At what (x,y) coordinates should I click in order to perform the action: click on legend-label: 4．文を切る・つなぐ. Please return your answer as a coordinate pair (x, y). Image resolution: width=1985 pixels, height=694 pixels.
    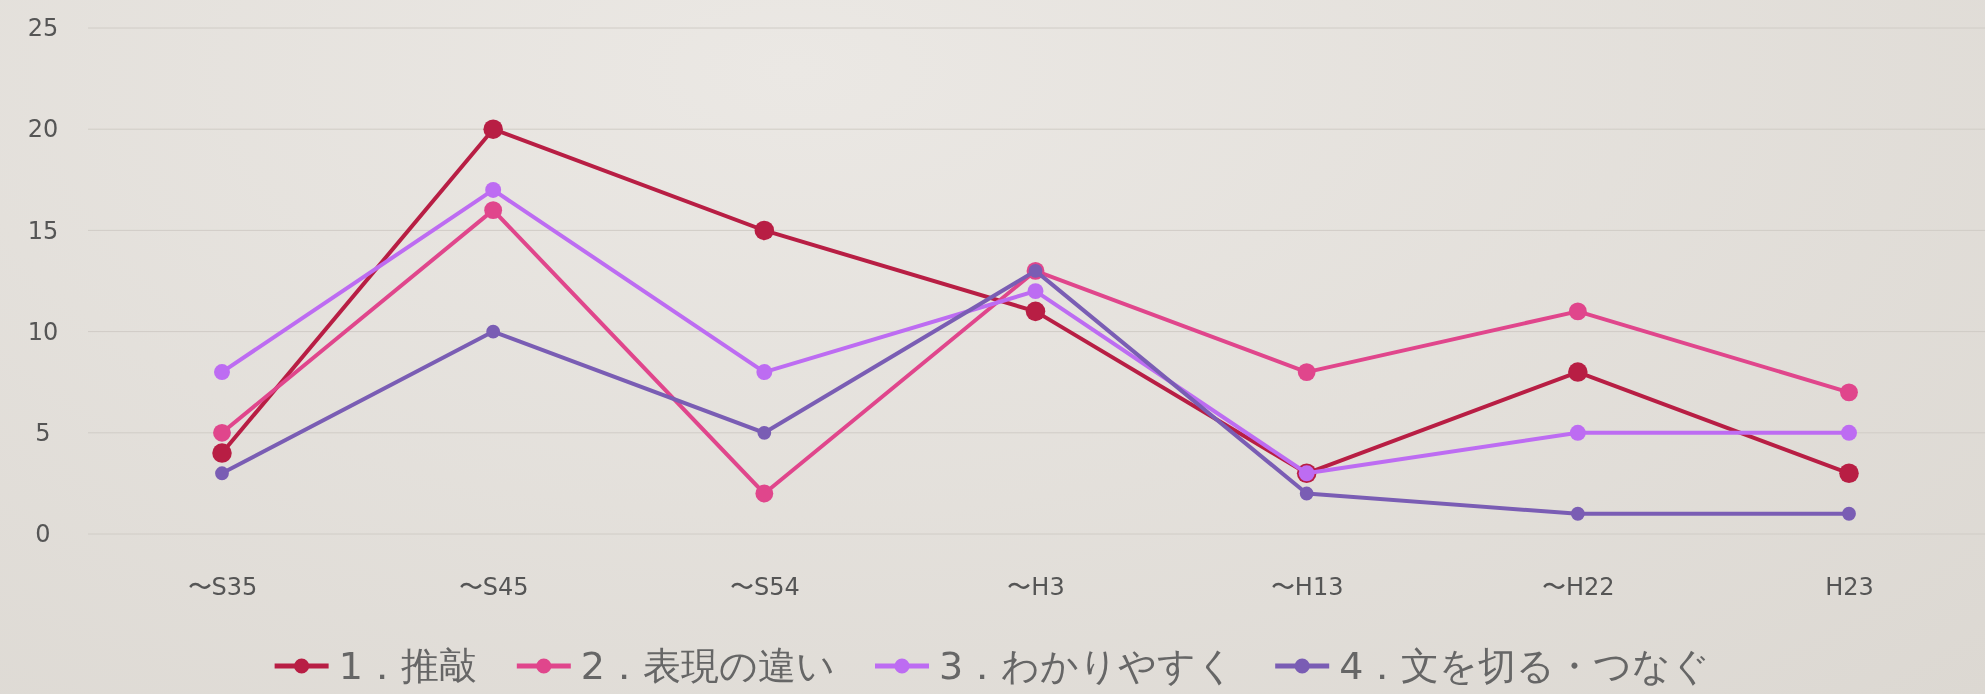
    Looking at the image, I should click on (1525, 666).